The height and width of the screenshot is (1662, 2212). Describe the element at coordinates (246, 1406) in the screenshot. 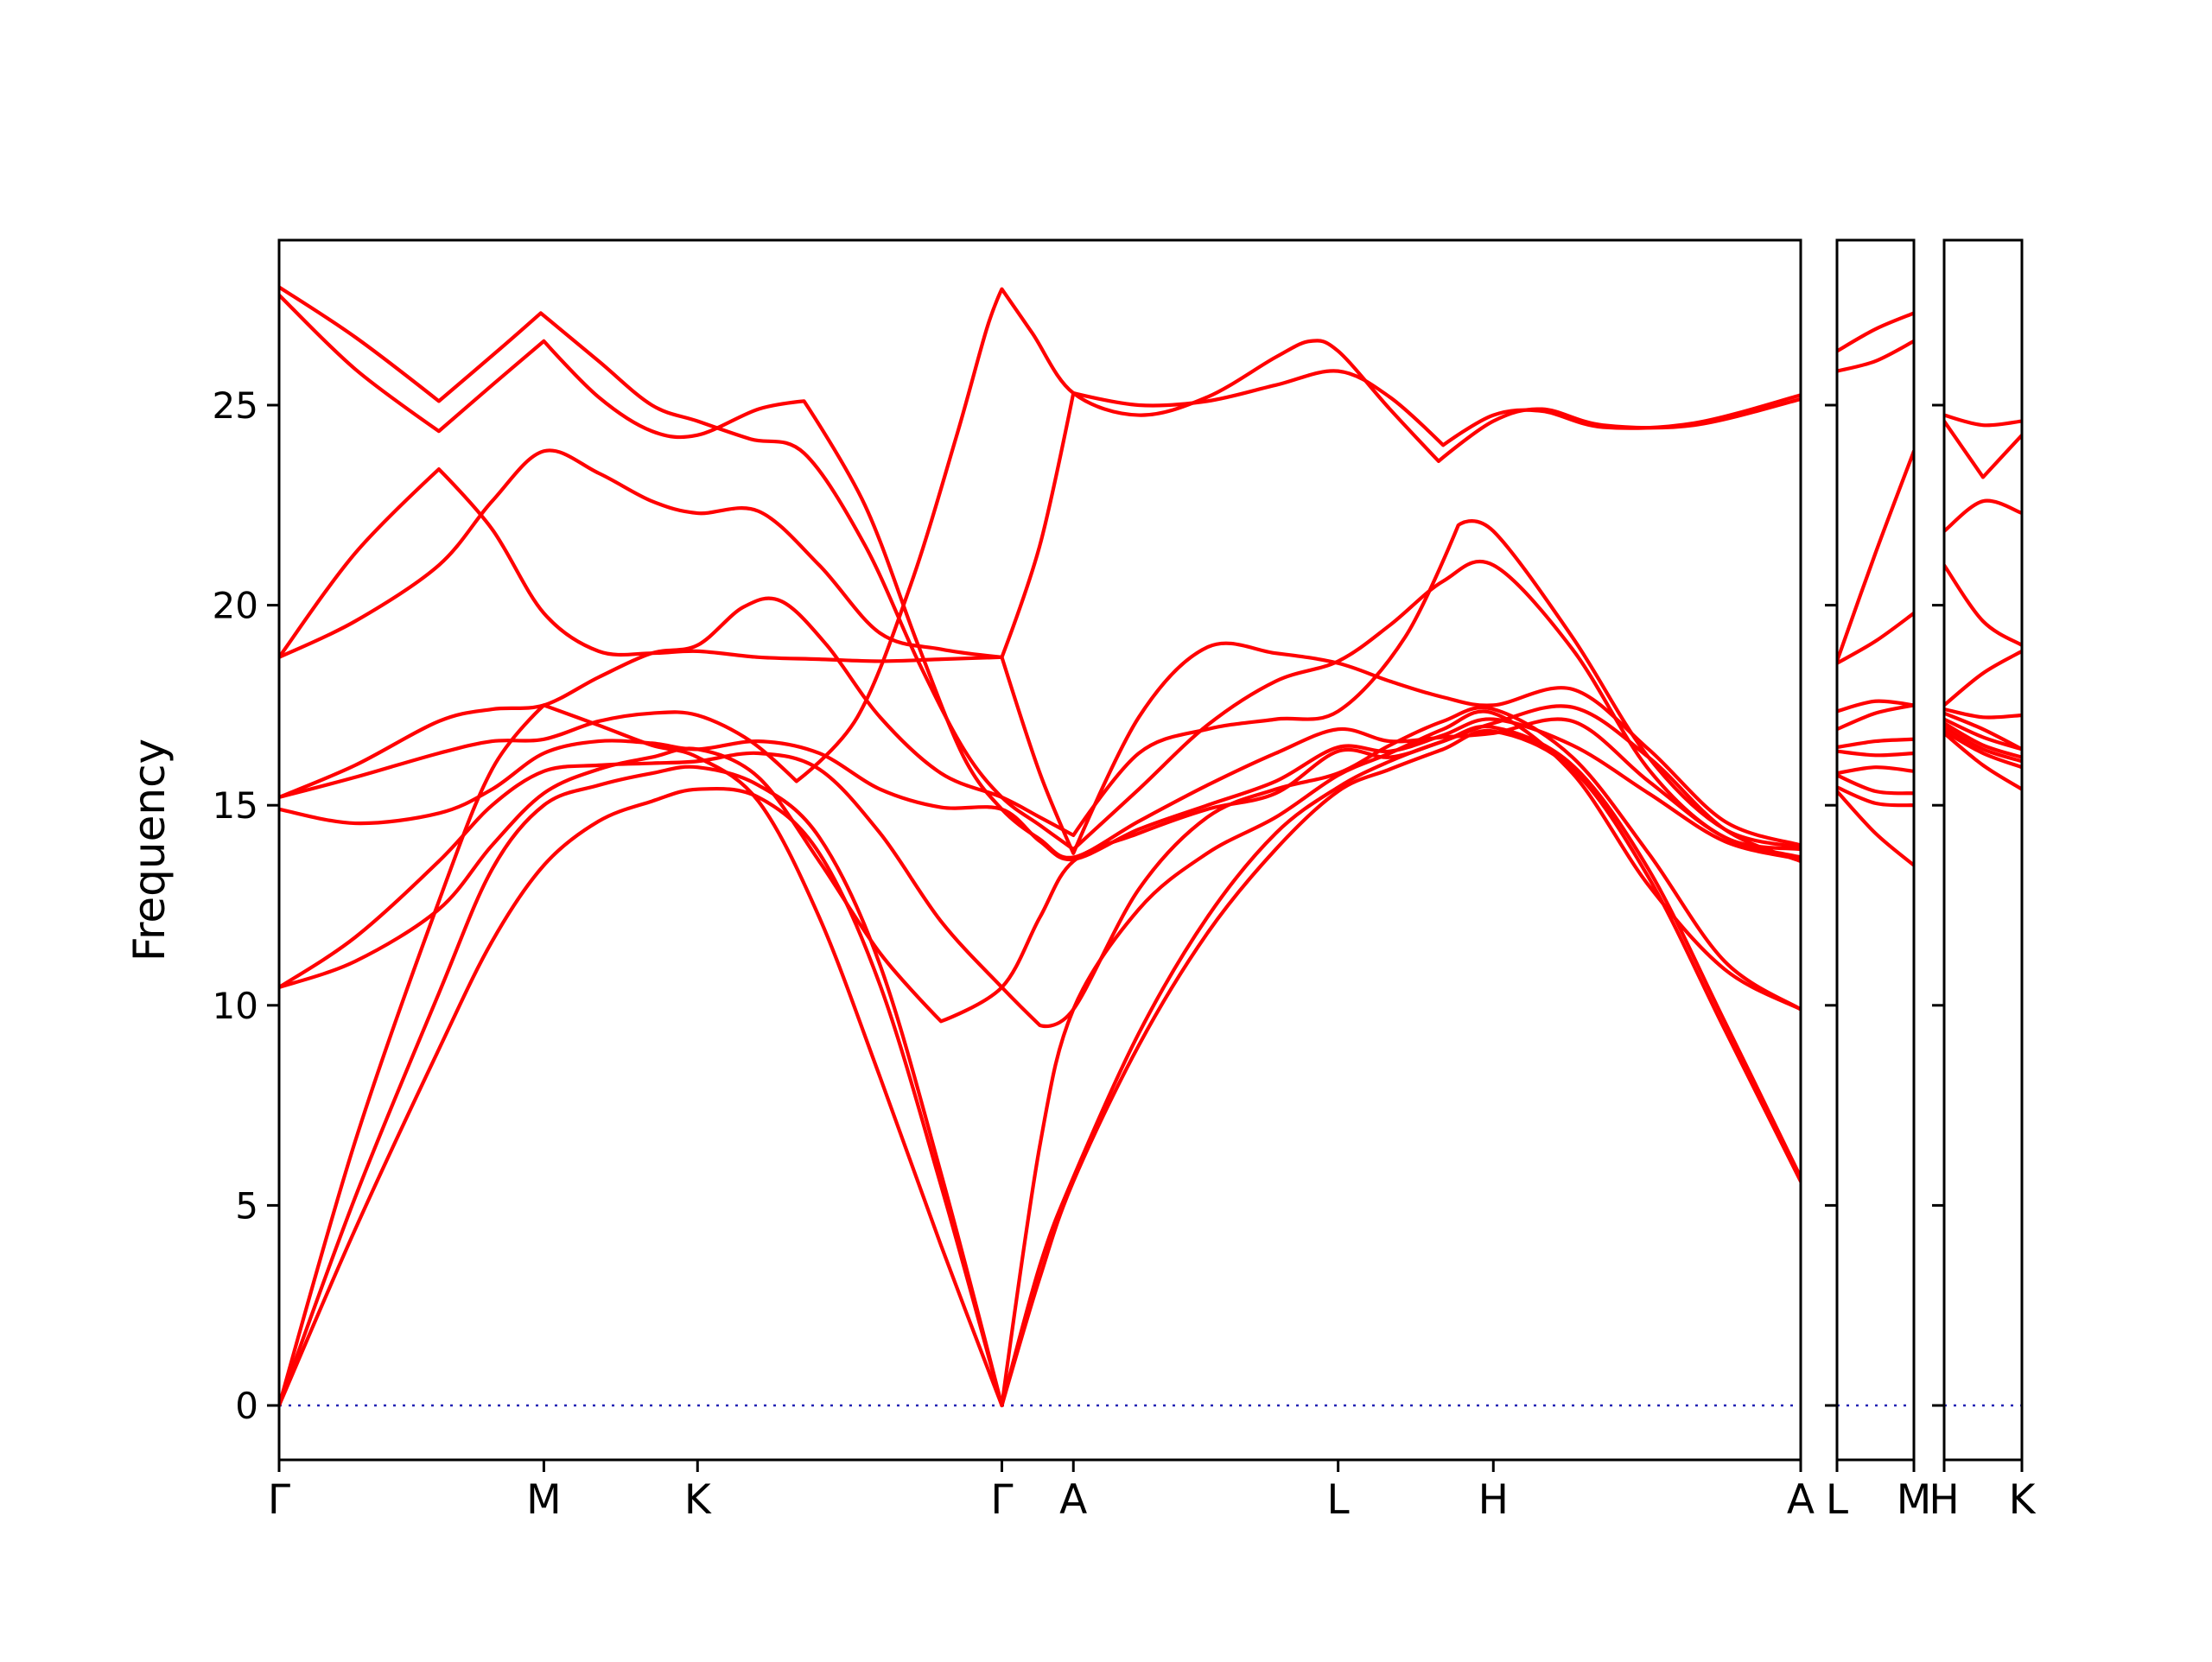

I see `y-tick-label: 0` at that location.